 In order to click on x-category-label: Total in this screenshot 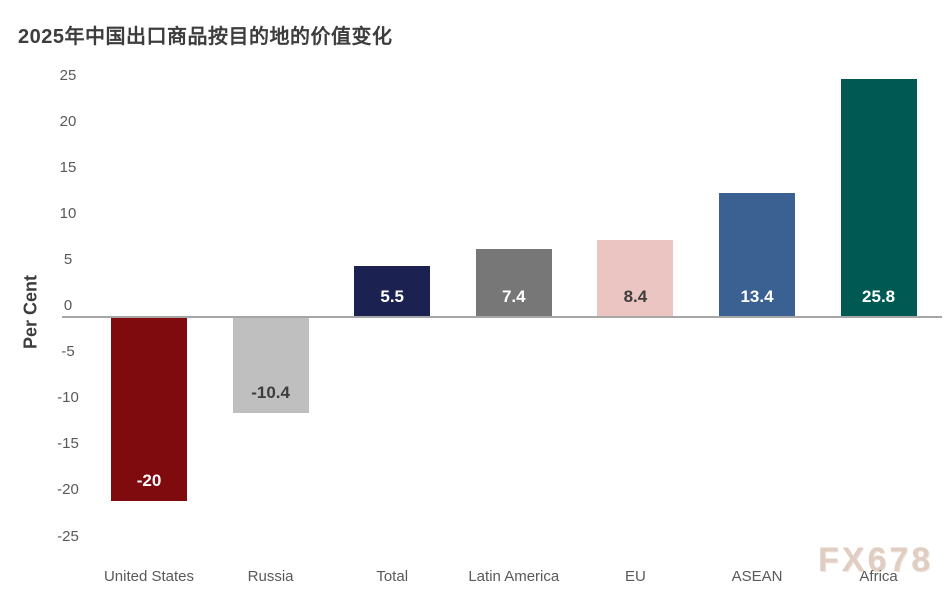, I will do `click(392, 576)`.